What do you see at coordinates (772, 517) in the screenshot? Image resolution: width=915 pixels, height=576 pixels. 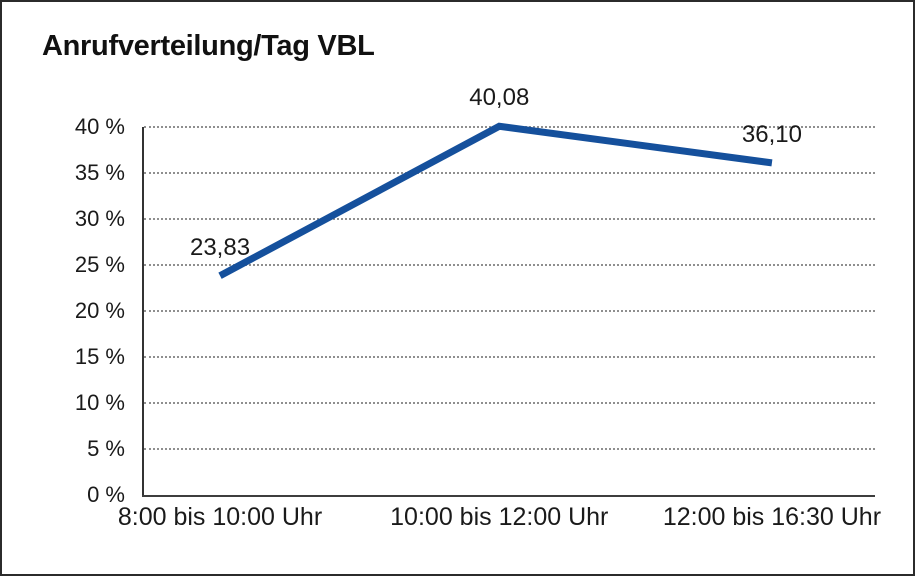 I see `x-axis-category-label: 12:00 bis 16:30 Uhr` at bounding box center [772, 517].